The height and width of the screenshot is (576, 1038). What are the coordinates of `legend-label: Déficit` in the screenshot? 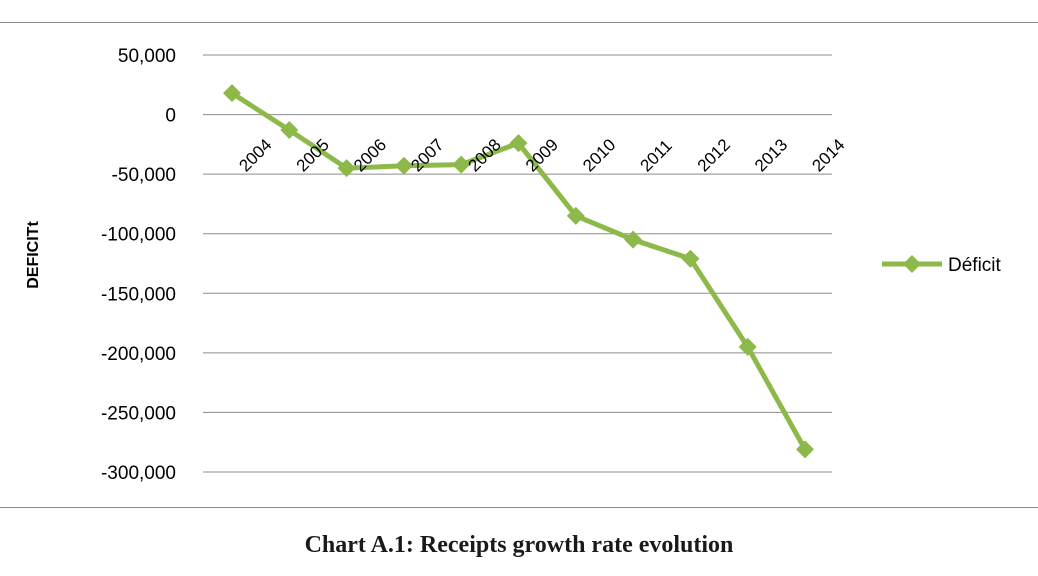 It's located at (975, 265).